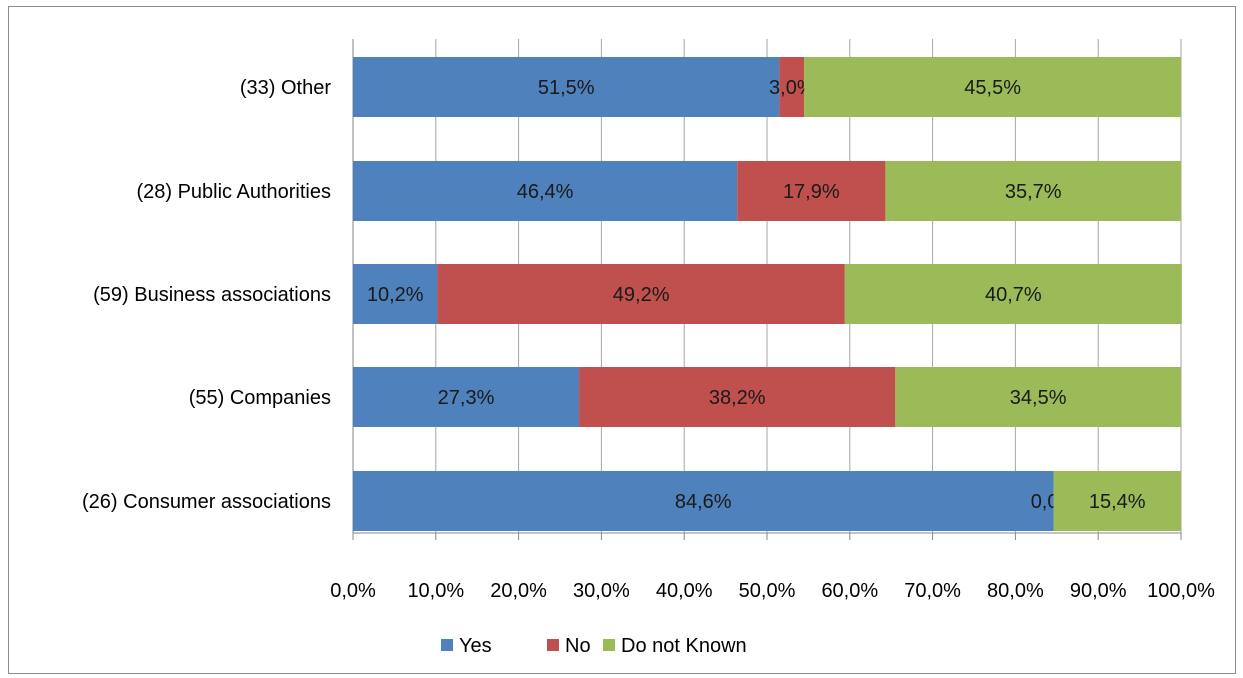  I want to click on category-label: (26) Consumer associations, so click(206, 502).